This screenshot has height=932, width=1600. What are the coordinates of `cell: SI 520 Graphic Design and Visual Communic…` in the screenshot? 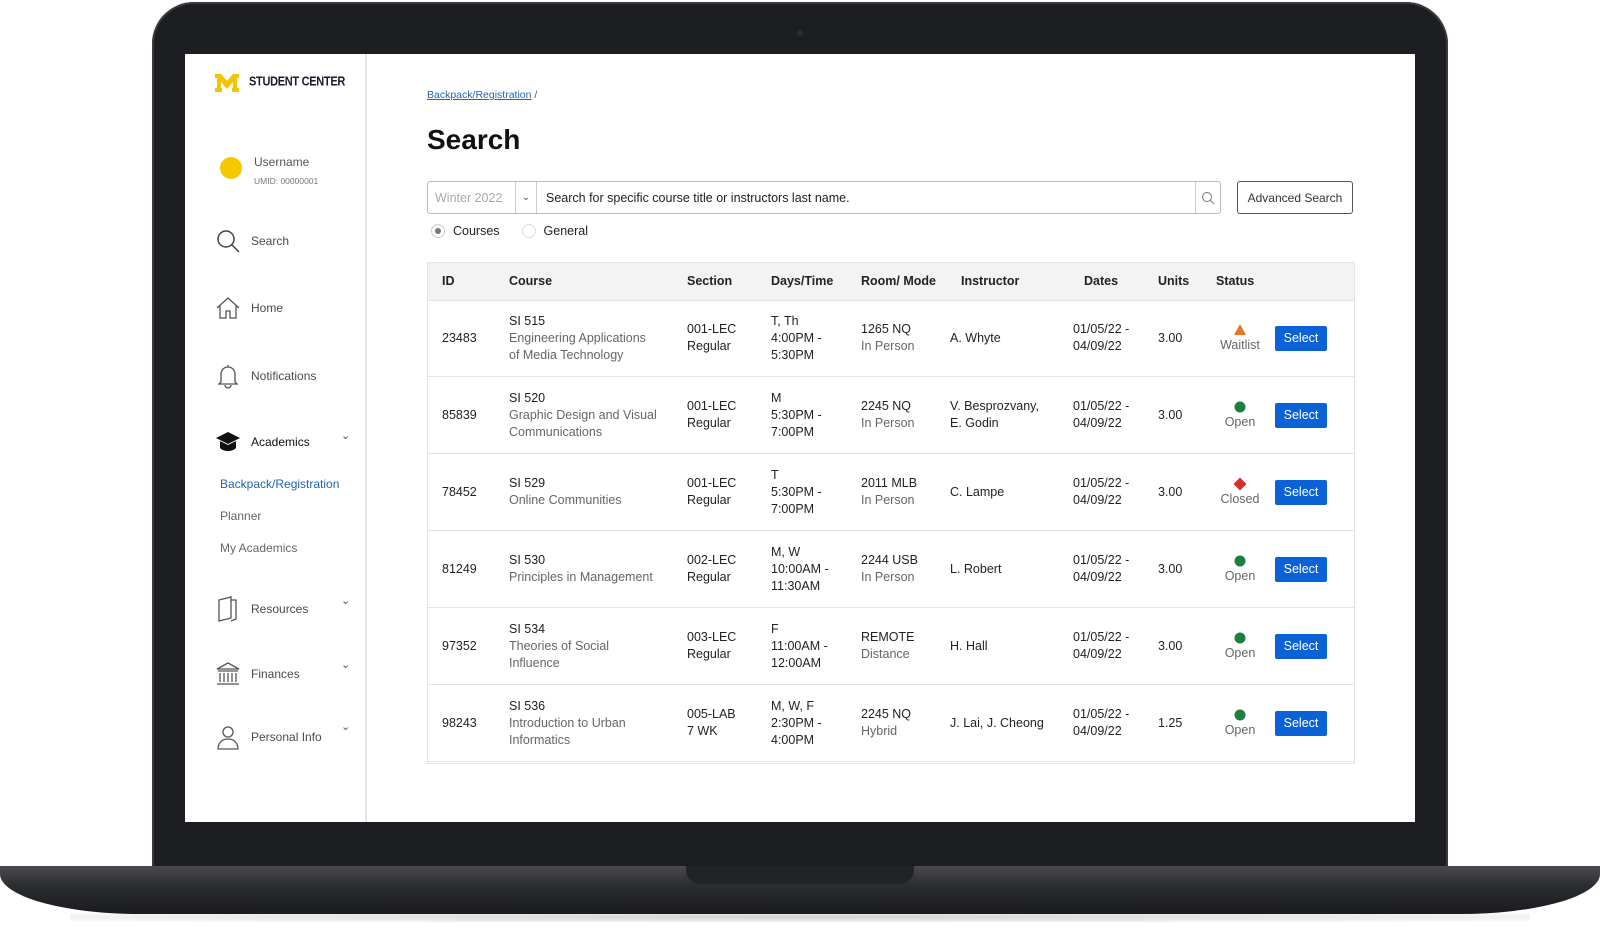 It's located at (584, 415).